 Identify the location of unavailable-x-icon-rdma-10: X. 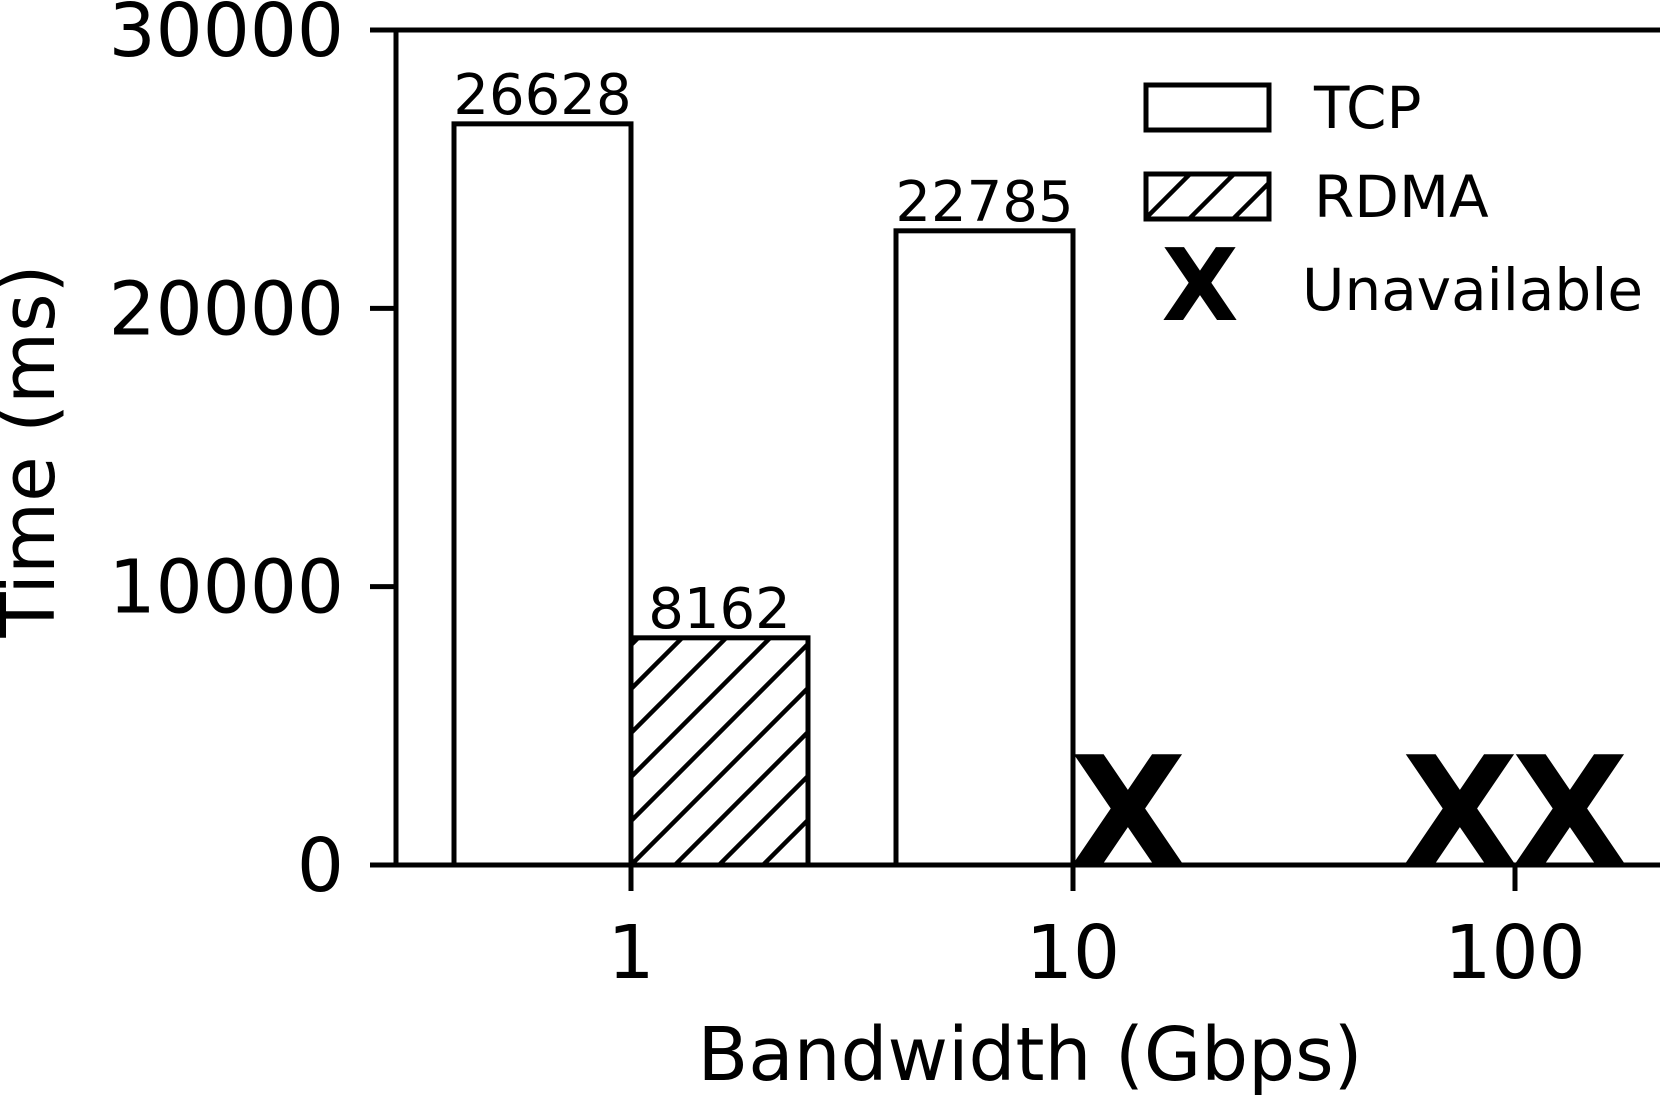
(1127, 812).